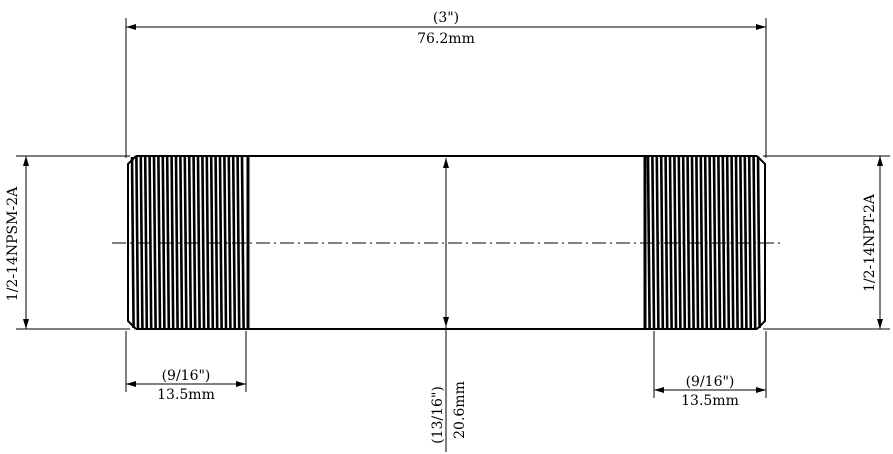 The width and height of the screenshot is (893, 454). Describe the element at coordinates (446, 18) in the screenshot. I see `overall-length-inch: (3")` at that location.